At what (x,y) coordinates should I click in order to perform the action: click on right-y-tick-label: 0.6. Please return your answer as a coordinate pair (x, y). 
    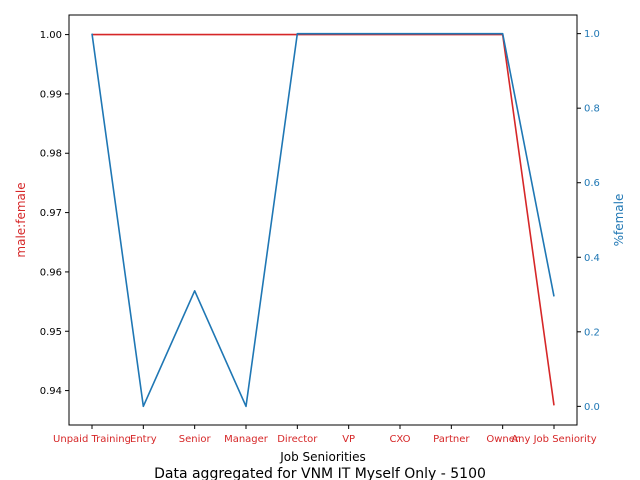
    Looking at the image, I should click on (592, 183).